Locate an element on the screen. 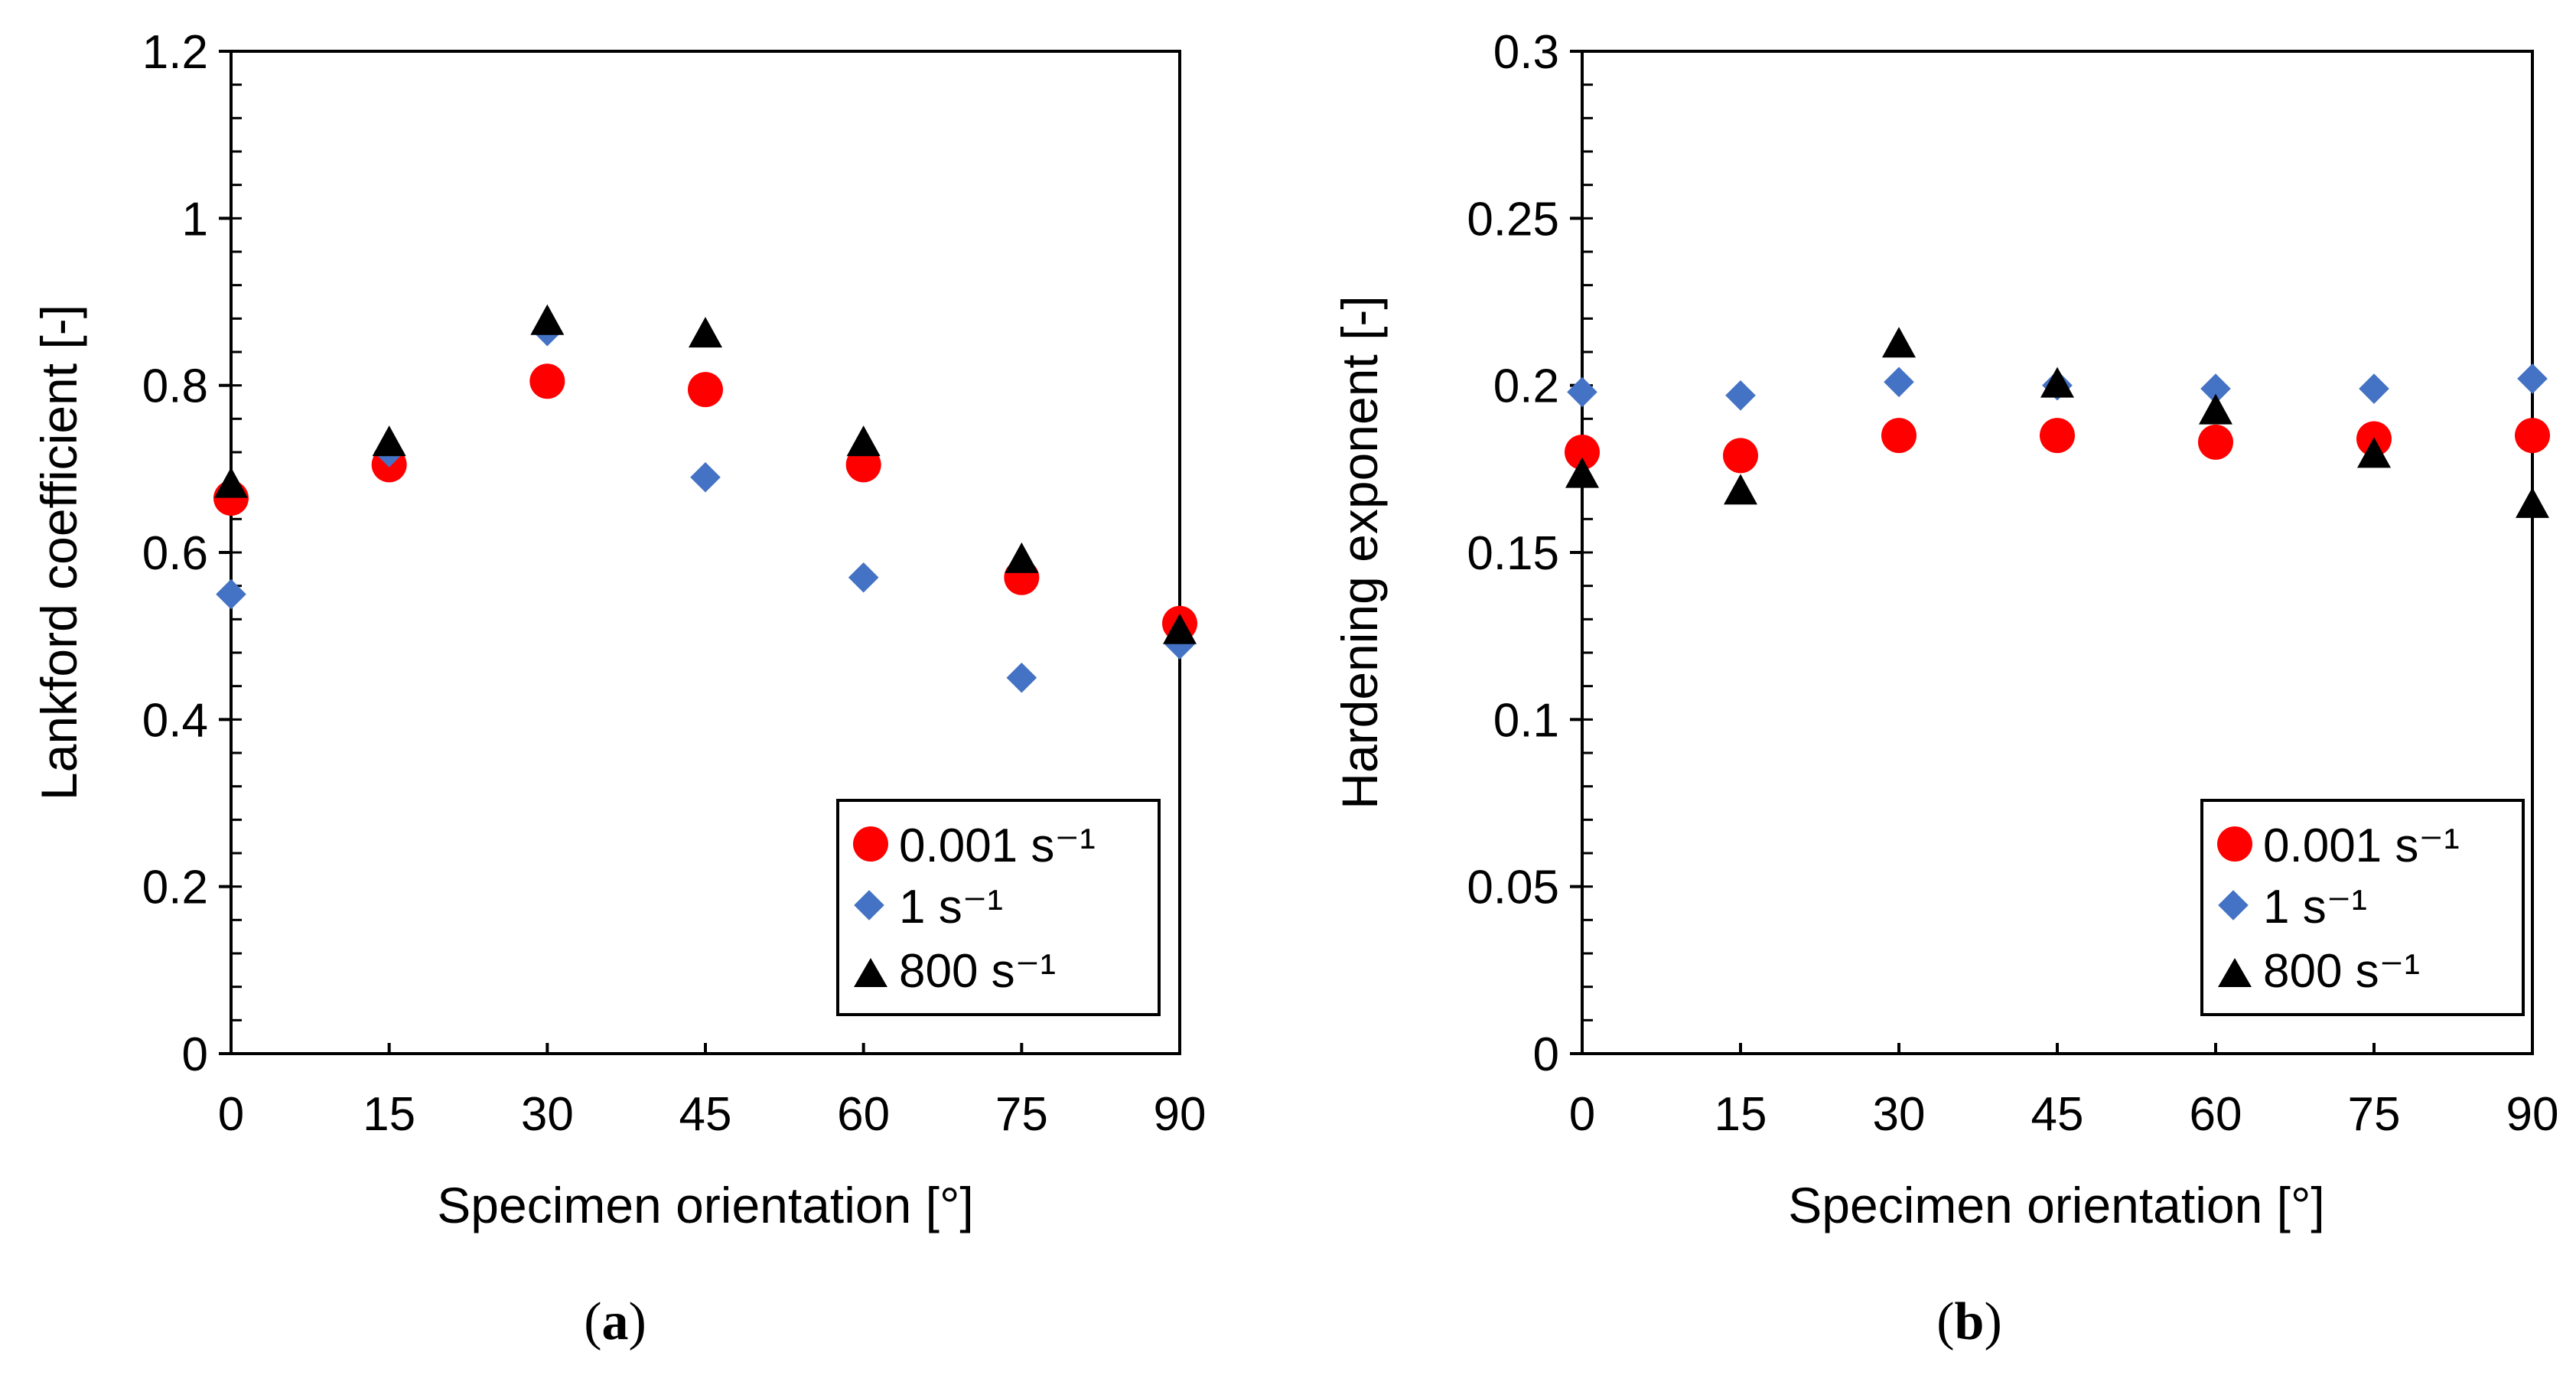  x-tick-labels-b: 0 15 30 45 60 75 90 is located at coordinates (2064, 1114).